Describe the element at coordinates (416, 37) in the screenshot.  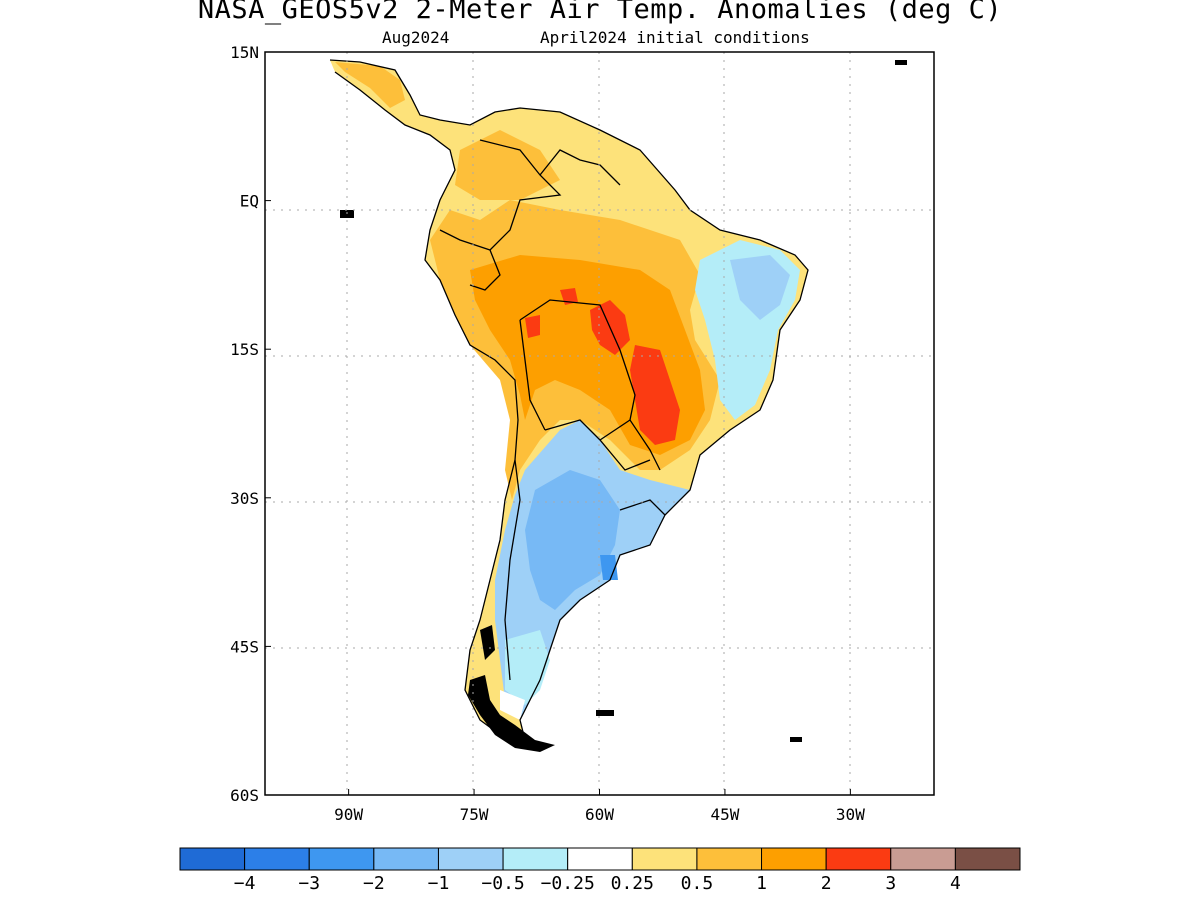
I see `forecast-month: Aug2024` at that location.